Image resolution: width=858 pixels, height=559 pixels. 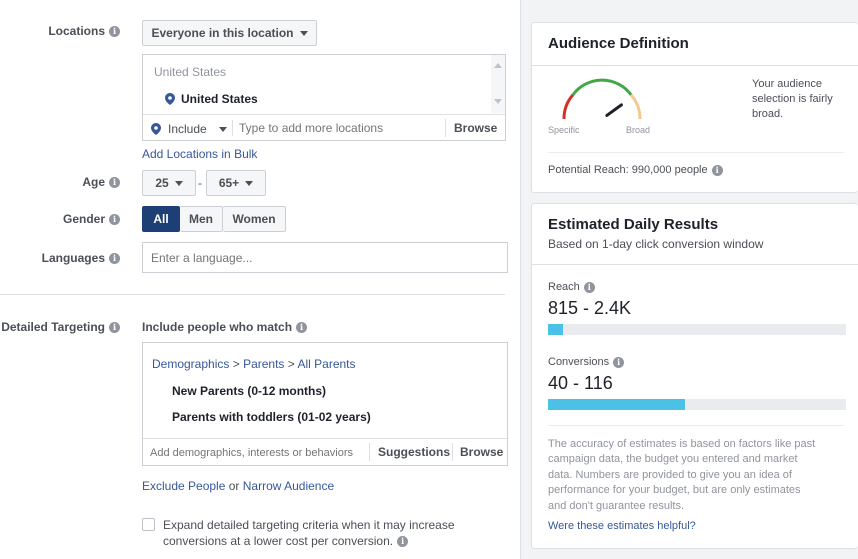 What do you see at coordinates (555, 329) in the screenshot?
I see `reach-bar-fill` at bounding box center [555, 329].